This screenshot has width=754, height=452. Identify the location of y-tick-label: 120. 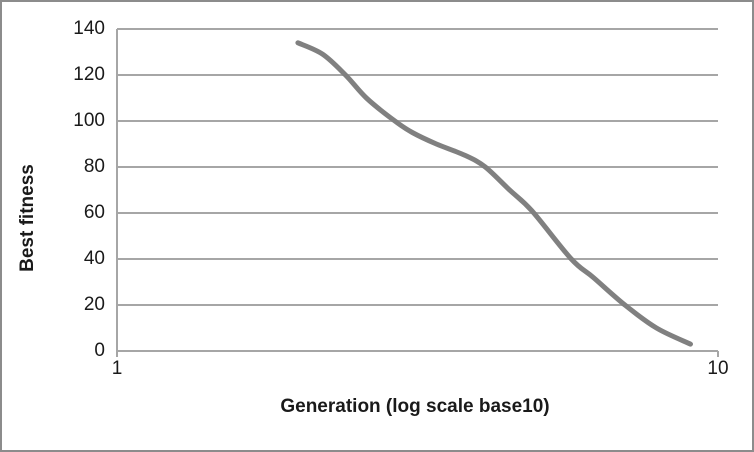
(89, 74).